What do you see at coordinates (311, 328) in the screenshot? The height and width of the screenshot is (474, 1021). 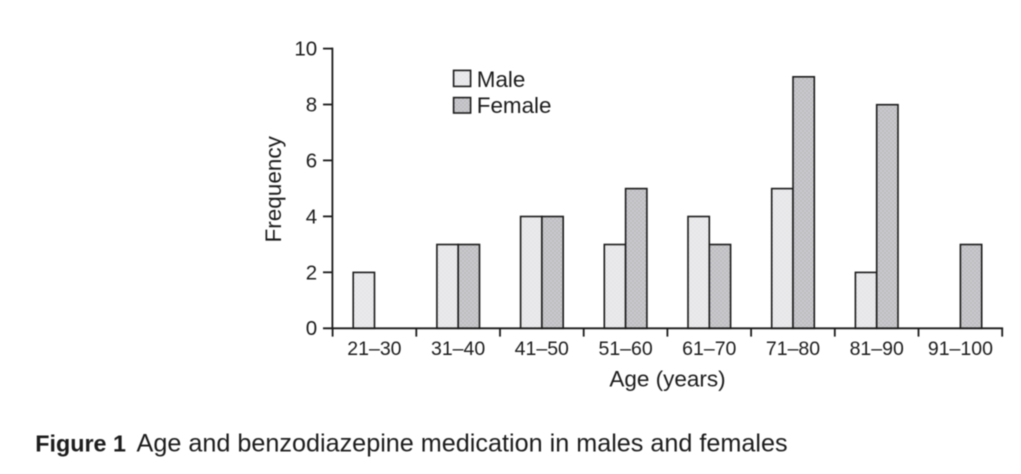 I see `svg-text: 0` at bounding box center [311, 328].